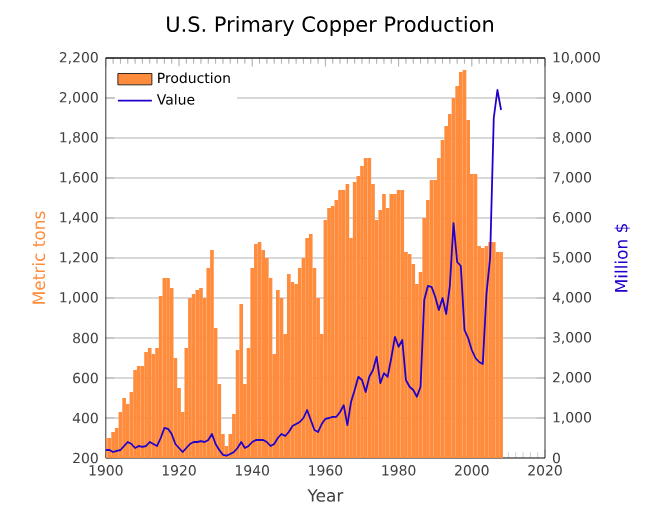 This screenshot has width=660, height=528. What do you see at coordinates (325, 495) in the screenshot?
I see `x-axis-title: Year` at bounding box center [325, 495].